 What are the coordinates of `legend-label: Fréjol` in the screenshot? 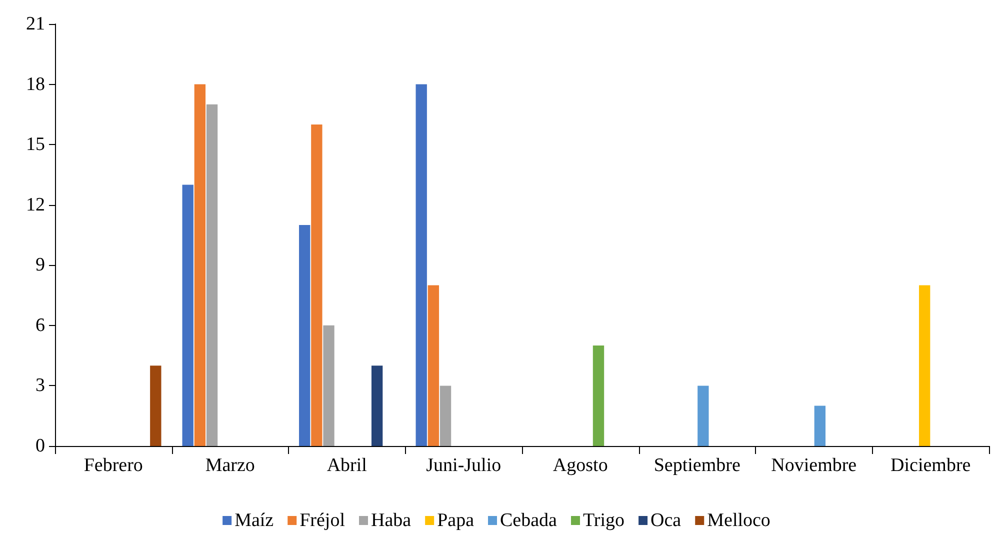 It's located at (322, 520).